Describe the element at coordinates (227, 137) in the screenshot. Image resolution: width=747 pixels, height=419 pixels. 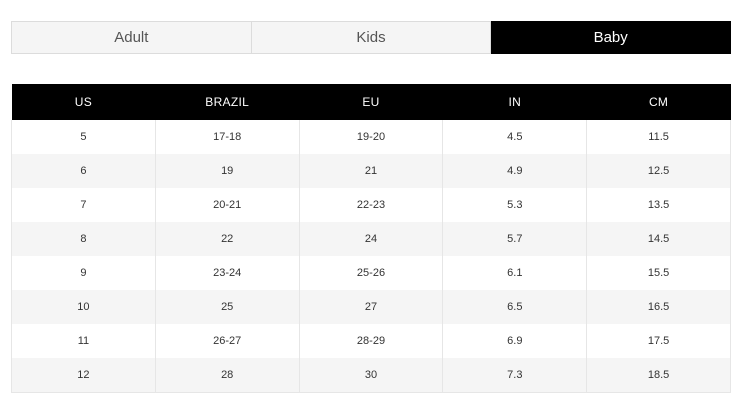
I see `cell-brazil: 17-18` at that location.